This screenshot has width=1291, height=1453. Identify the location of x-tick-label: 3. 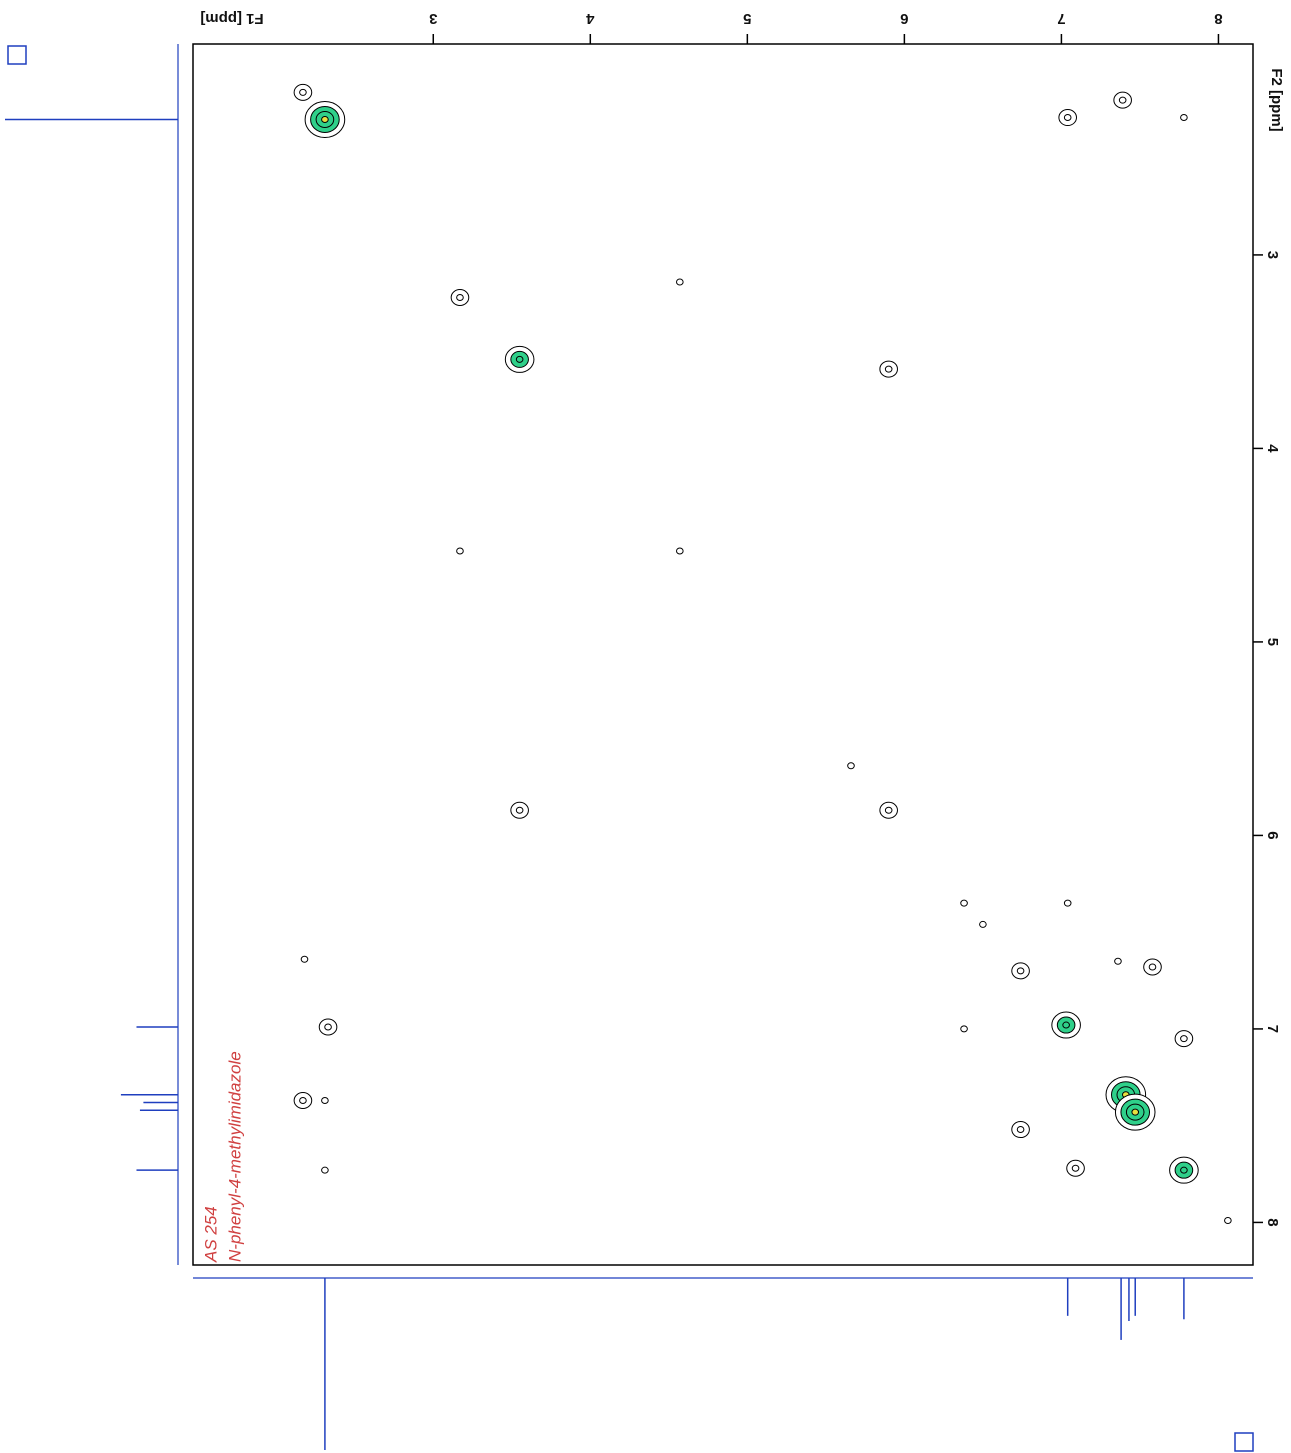
(433, 18).